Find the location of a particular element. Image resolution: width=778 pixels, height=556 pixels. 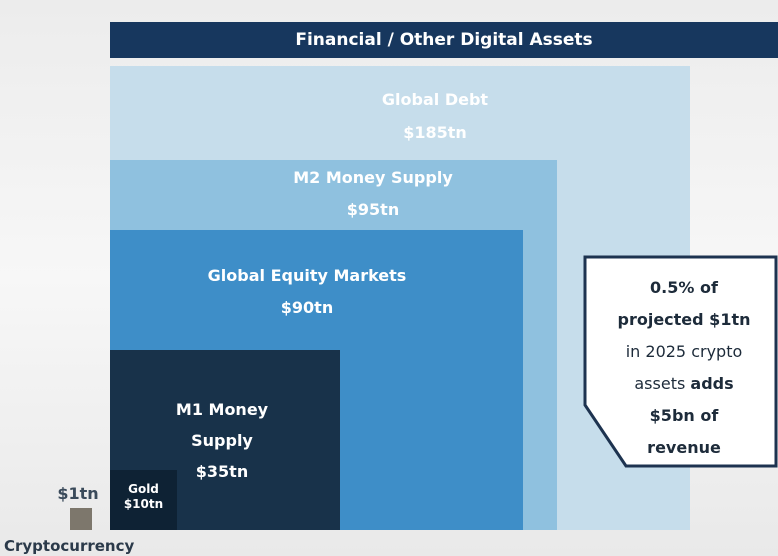

callout-segment: $5bn of is located at coordinates (684, 415).